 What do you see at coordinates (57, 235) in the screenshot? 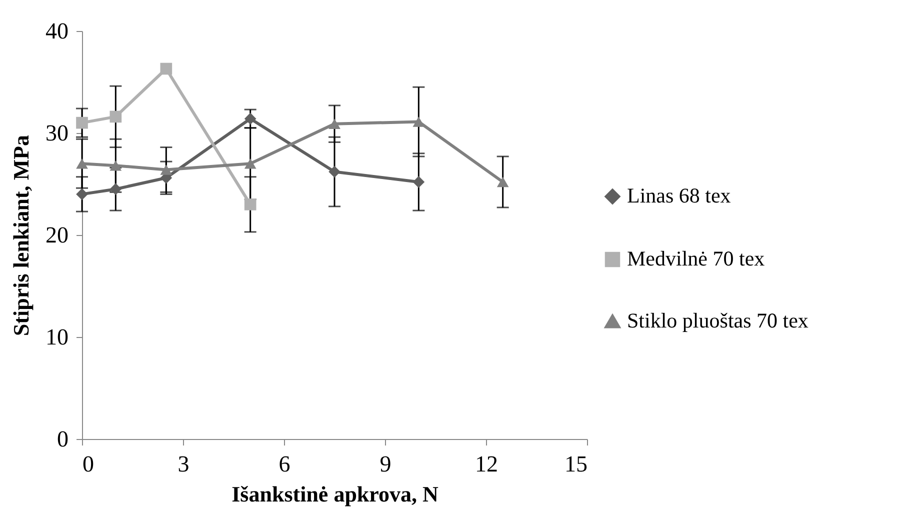
I see `y-tick-label: 20` at bounding box center [57, 235].